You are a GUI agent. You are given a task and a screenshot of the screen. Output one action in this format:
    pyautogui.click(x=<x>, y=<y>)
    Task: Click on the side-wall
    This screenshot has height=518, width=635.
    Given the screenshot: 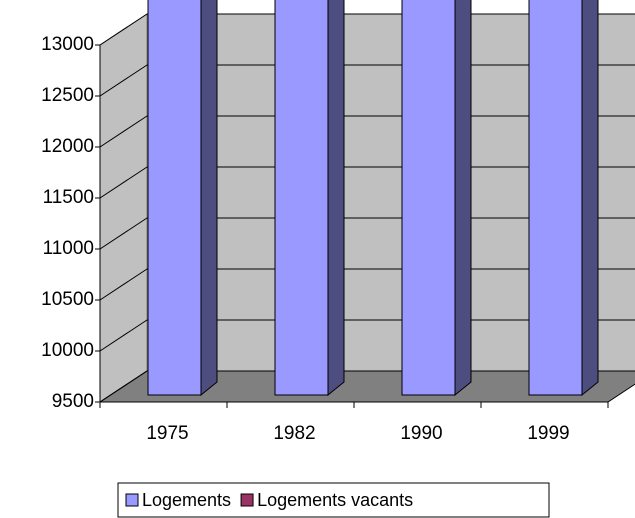 What is the action you would take?
    pyautogui.click(x=123, y=208)
    